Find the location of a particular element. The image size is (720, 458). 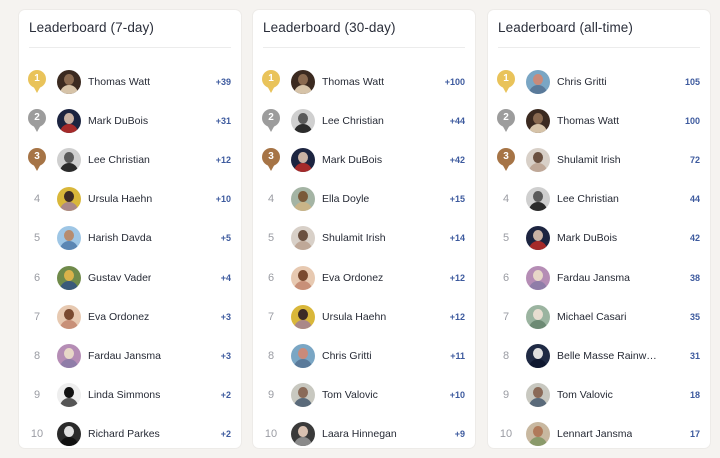

user-name: Linda Simmons is located at coordinates (124, 394).